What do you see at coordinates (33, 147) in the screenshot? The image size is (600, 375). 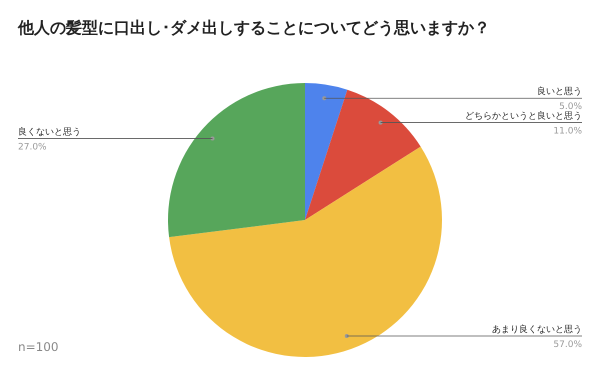 I see `data-label: 27.0%` at bounding box center [33, 147].